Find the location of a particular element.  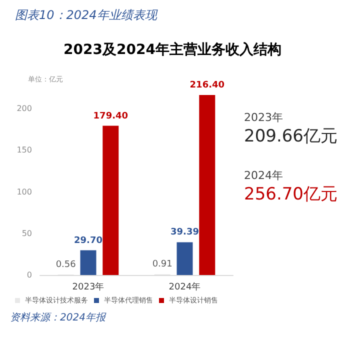

data-label: 39.39 is located at coordinates (184, 233).